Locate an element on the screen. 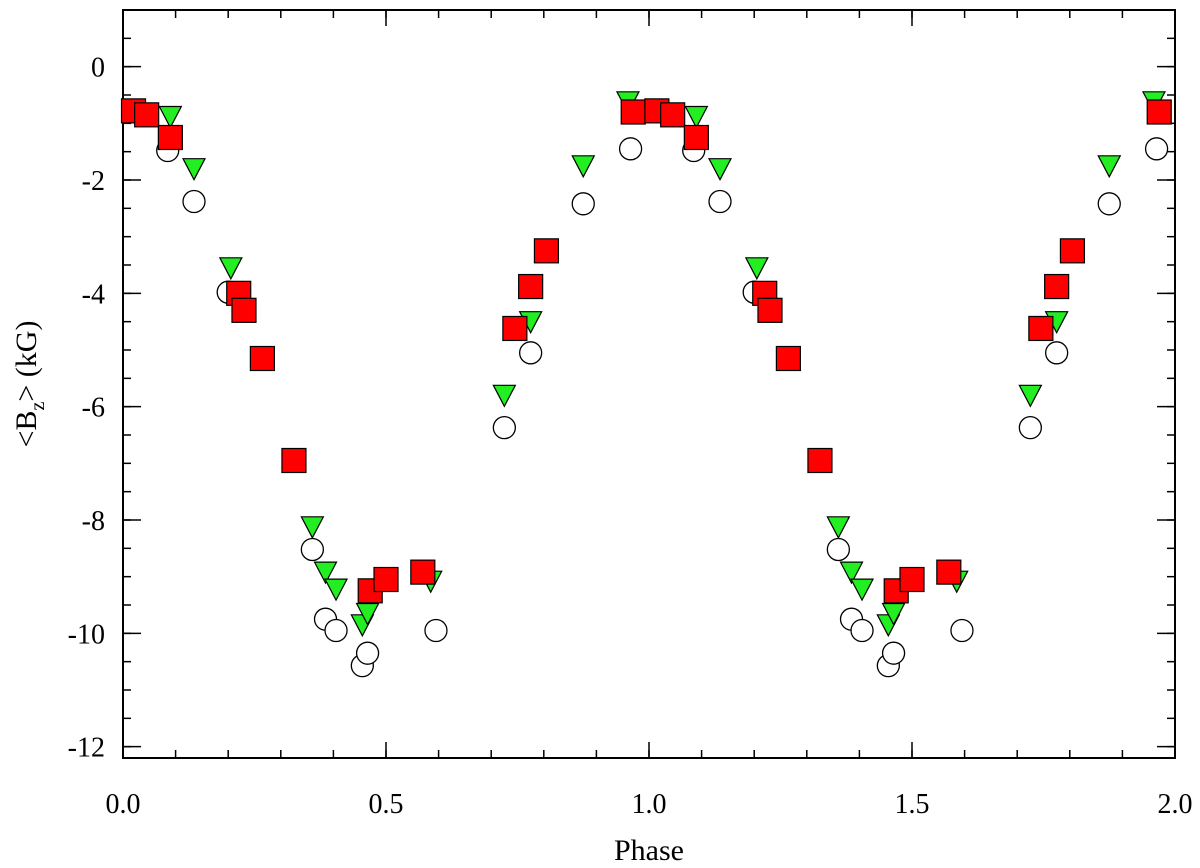  x-axis-title: Phase is located at coordinates (649, 850).